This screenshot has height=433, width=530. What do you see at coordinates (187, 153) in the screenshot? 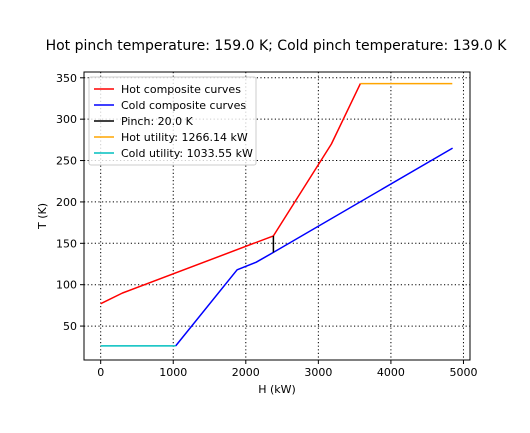
I see `legend-label: Cold utility: 1033.55 kW` at bounding box center [187, 153].